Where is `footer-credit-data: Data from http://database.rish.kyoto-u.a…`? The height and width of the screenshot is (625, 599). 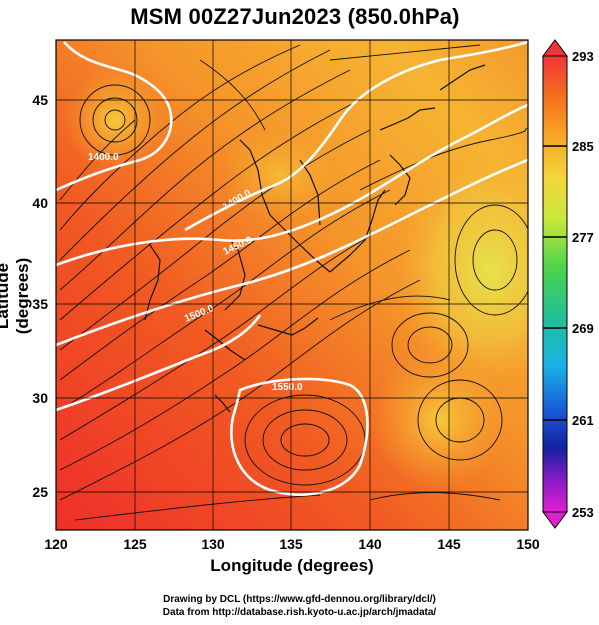
footer-credit-data: Data from http://database.rish.kyoto-u.a… is located at coordinates (299, 612).